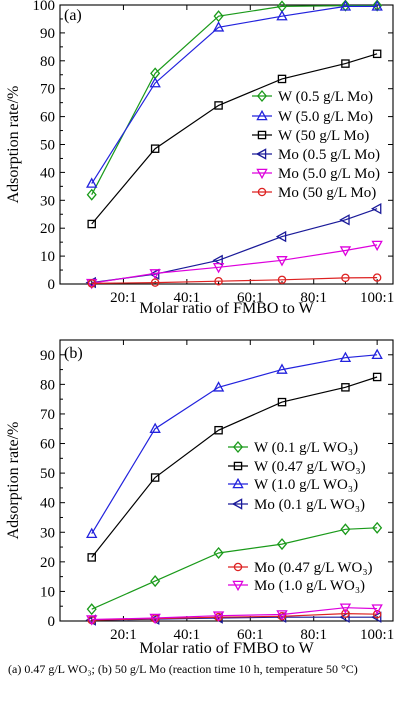 This screenshot has height=707, width=400. Describe the element at coordinates (309, 505) in the screenshot. I see `legend-label: Mo (0.1 g/L WO₃)` at that location.